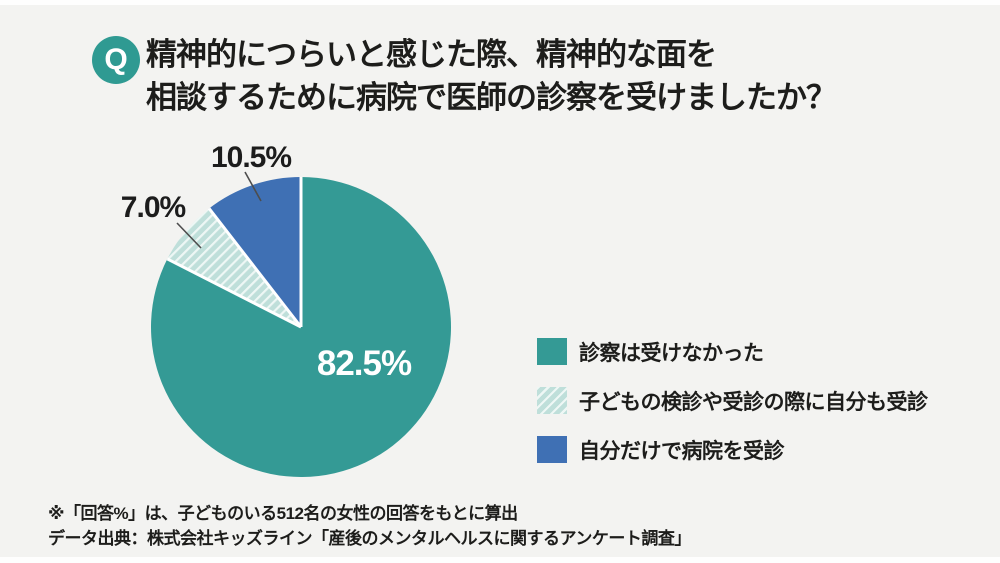 The height and width of the screenshot is (563, 1000). I want to click on legend-item-no-consultation: 診察は受けなかった, so click(732, 351).